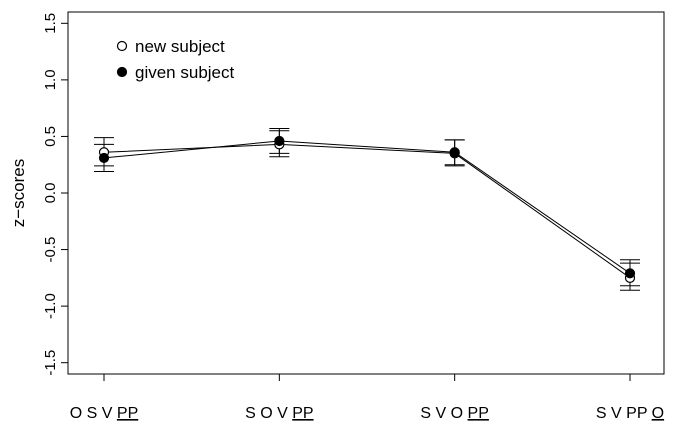  What do you see at coordinates (443, 413) in the screenshot?
I see `x-tick-label-part: S V O` at bounding box center [443, 413].